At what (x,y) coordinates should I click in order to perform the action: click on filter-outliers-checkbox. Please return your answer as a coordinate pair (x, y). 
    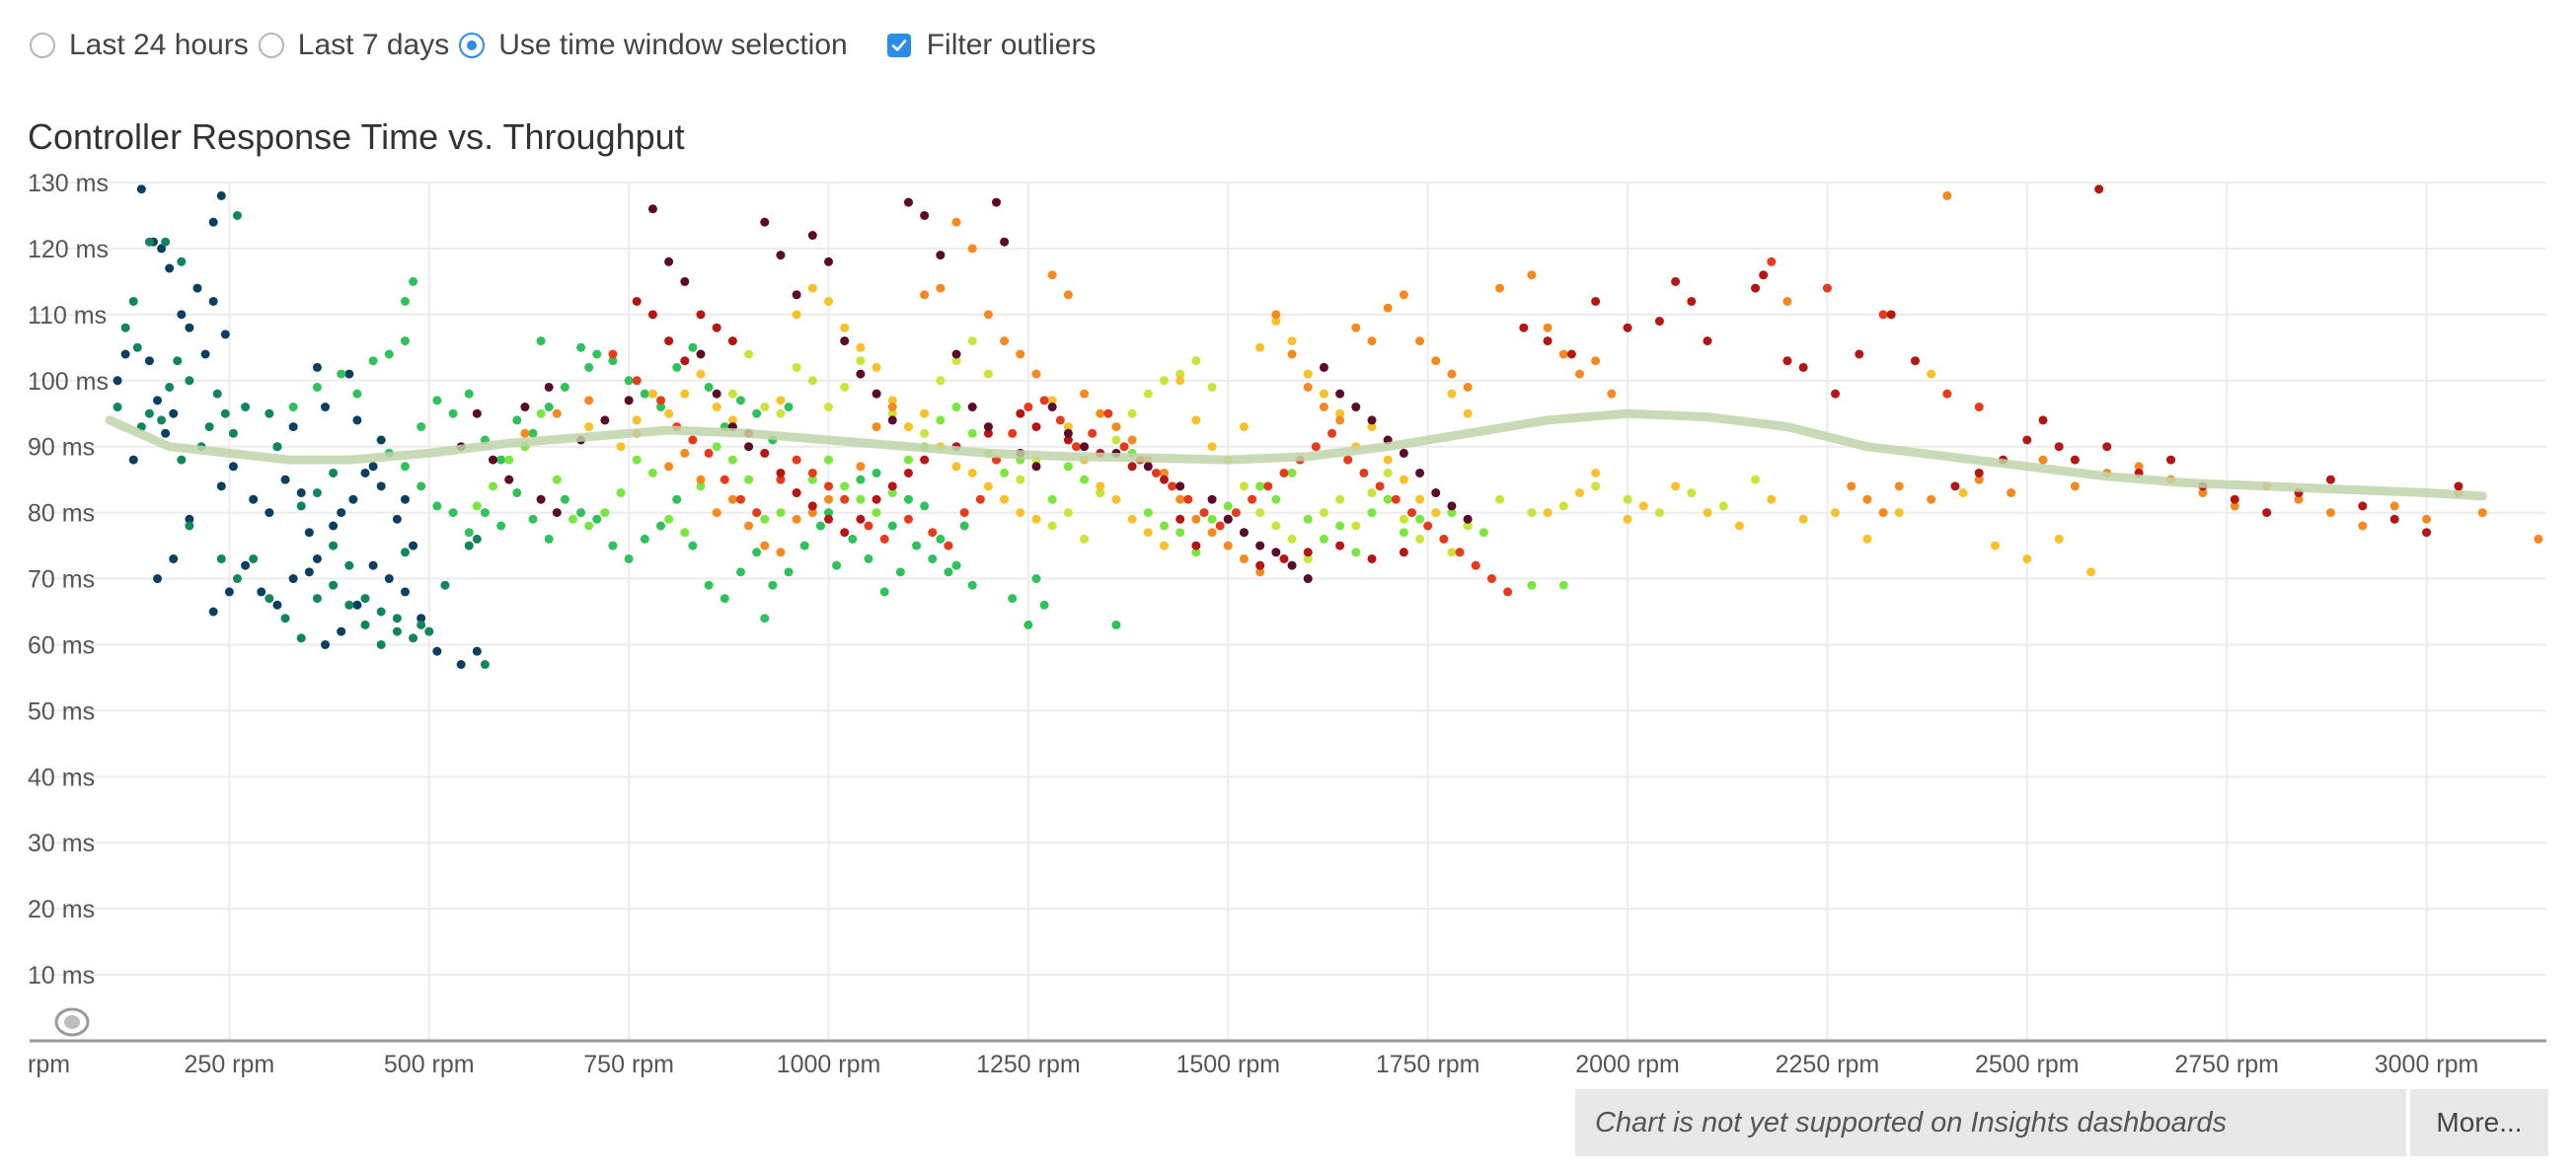
    Looking at the image, I should click on (898, 45).